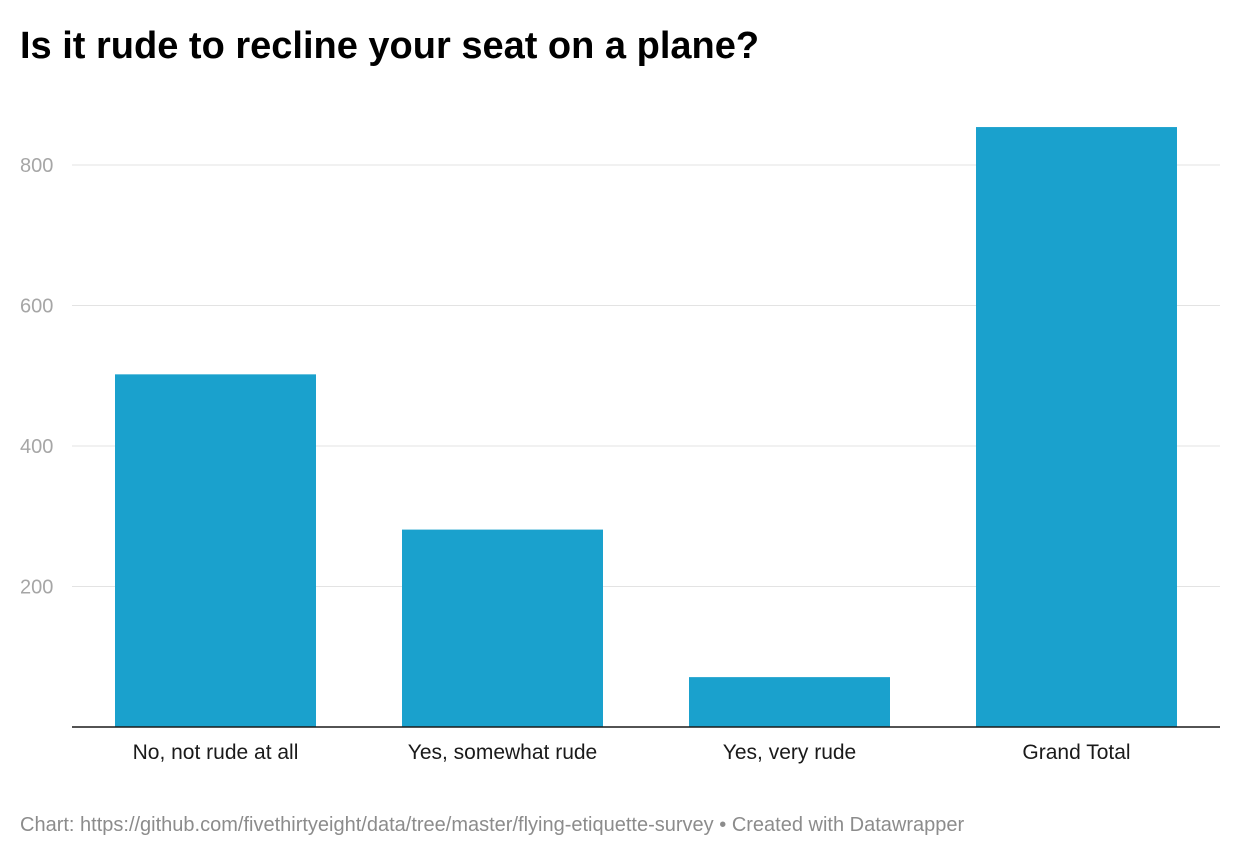 The image size is (1240, 858). I want to click on y-tick-label: 800, so click(36, 166).